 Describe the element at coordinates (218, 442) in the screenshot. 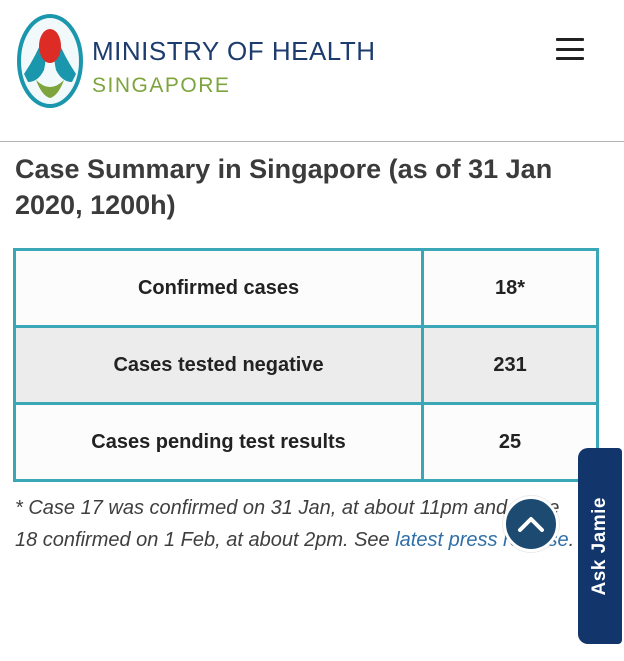

I see `row-label: Cases pending test results` at that location.